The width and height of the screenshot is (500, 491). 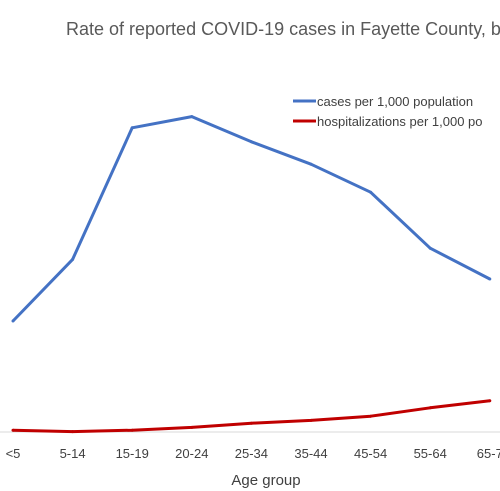 I want to click on x-tick-label: 20-24, so click(x=191, y=453).